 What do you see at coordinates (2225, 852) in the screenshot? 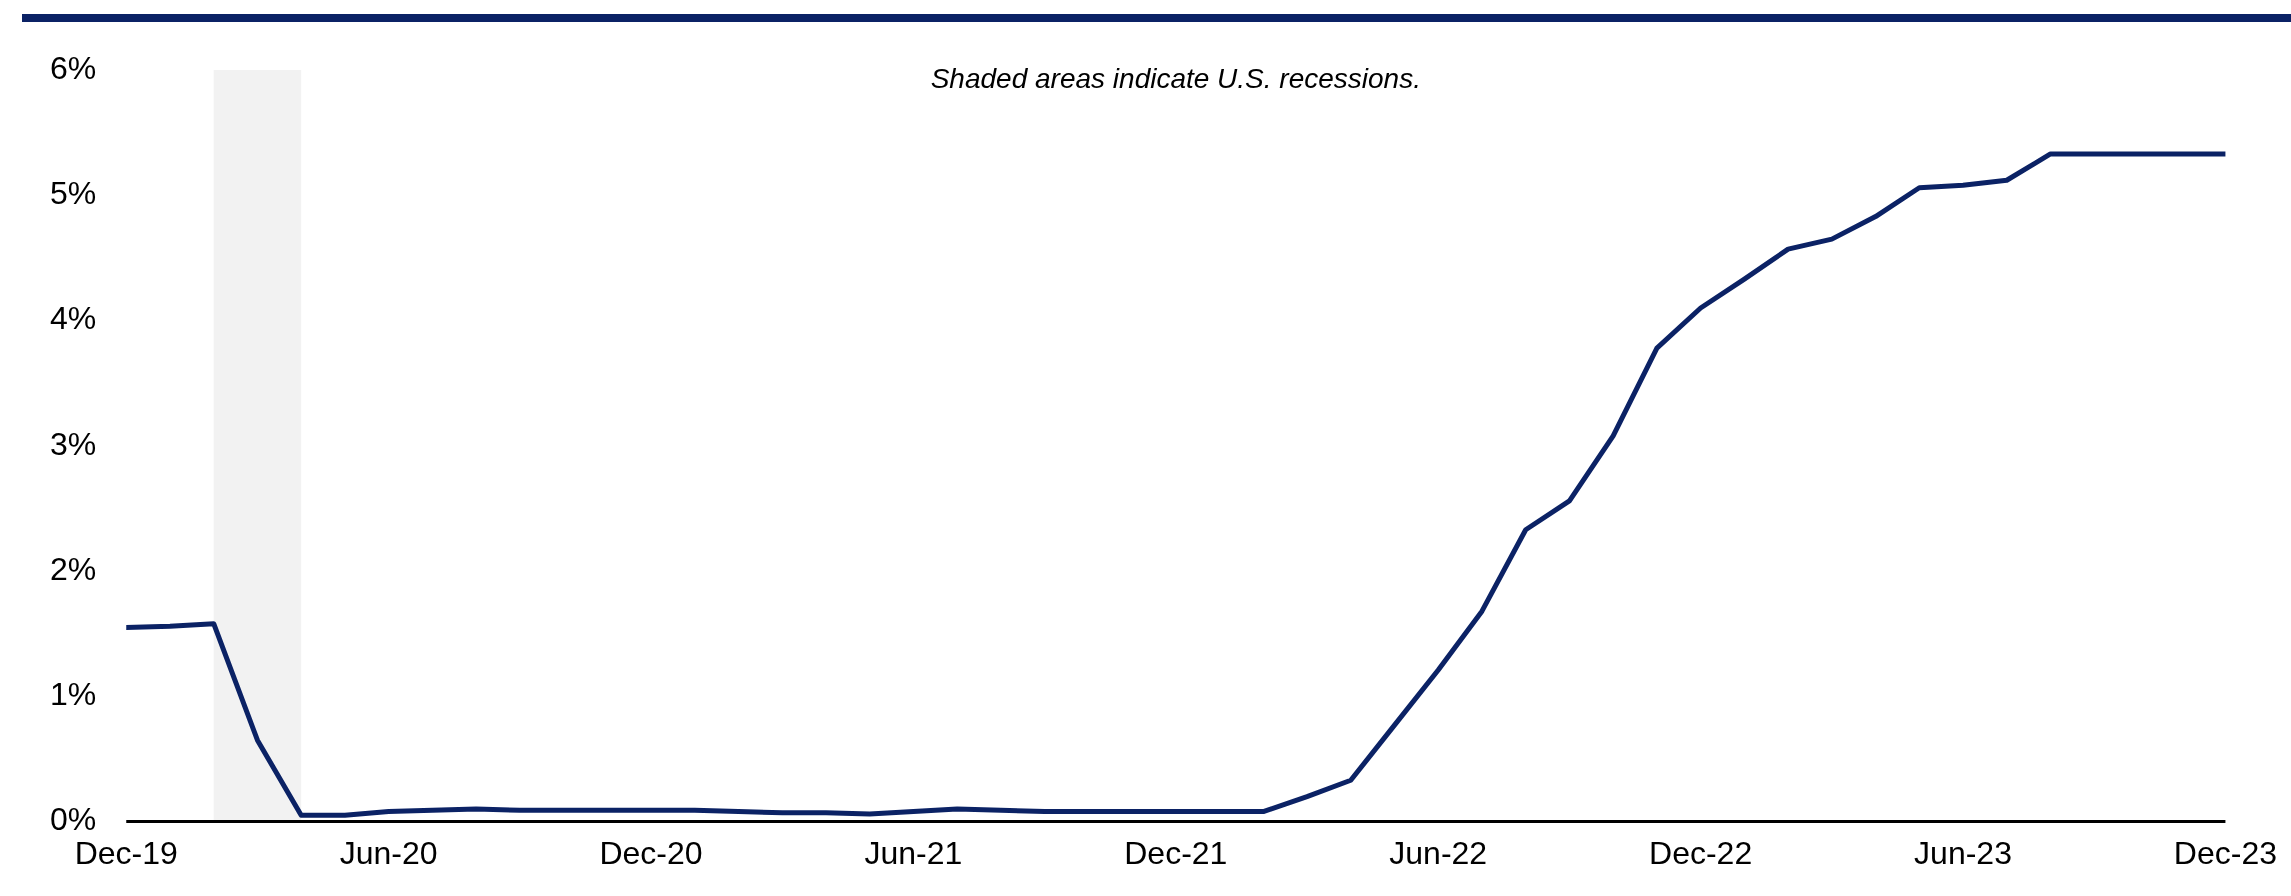
I see `x-tick-label: Dec-23` at bounding box center [2225, 852].